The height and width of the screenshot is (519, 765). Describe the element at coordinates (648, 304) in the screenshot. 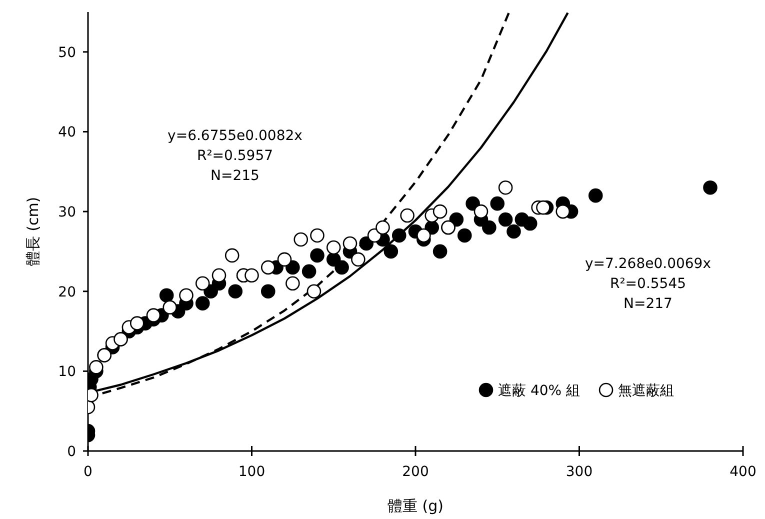

I see `annotation: N=217` at that location.